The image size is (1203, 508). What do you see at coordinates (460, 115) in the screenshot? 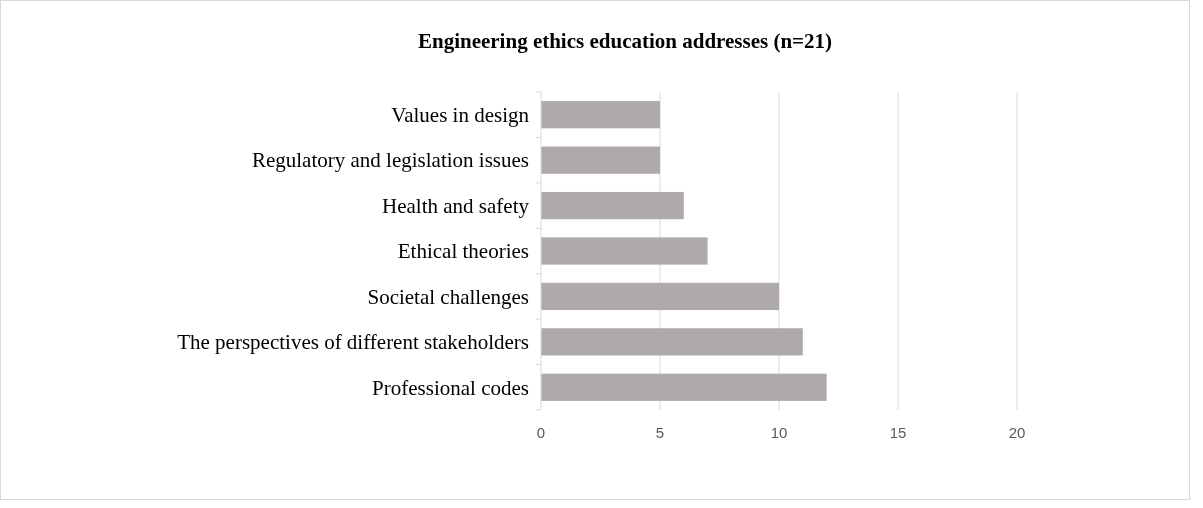
I see `y-tick-label: Values in design` at bounding box center [460, 115].